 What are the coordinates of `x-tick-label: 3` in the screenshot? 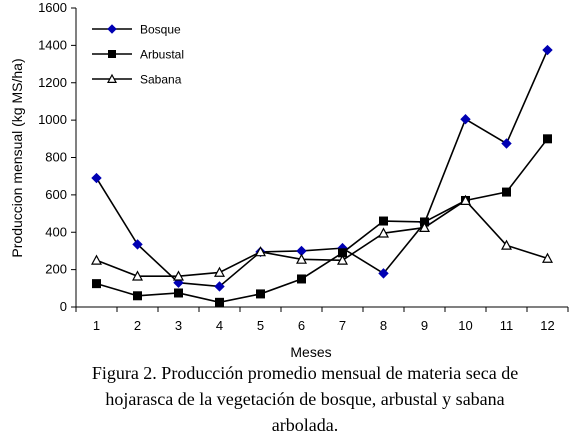 It's located at (178, 325).